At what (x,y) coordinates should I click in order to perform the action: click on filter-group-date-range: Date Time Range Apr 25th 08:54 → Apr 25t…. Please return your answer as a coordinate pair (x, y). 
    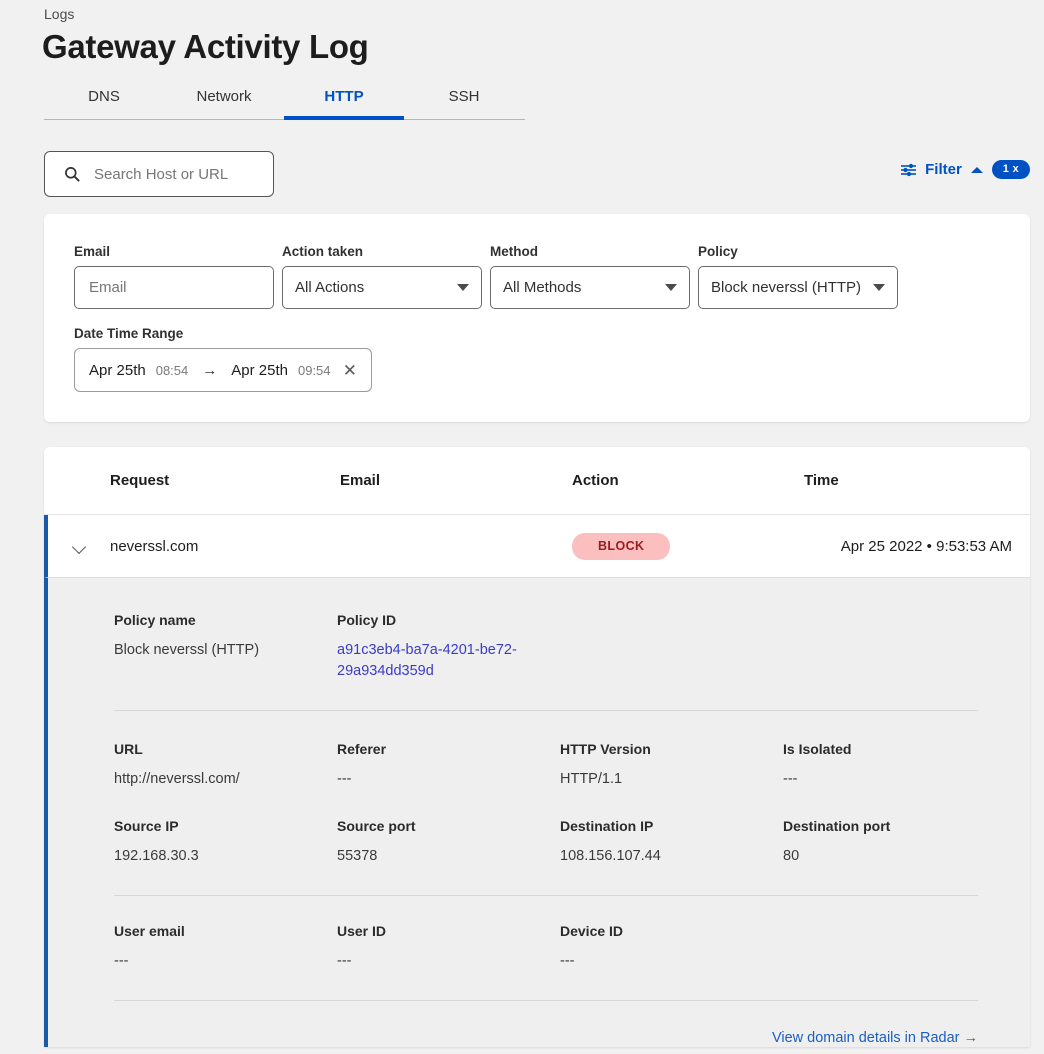
    Looking at the image, I should click on (234, 359).